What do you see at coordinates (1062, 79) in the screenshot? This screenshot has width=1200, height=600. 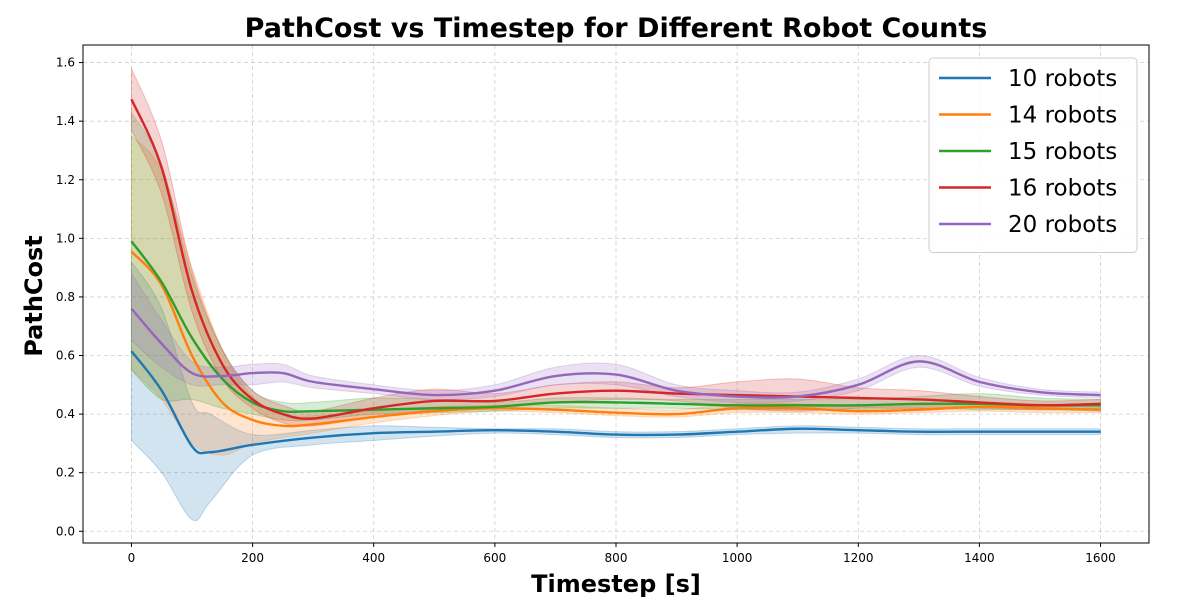 I see `legend-label: 10 robots` at bounding box center [1062, 79].